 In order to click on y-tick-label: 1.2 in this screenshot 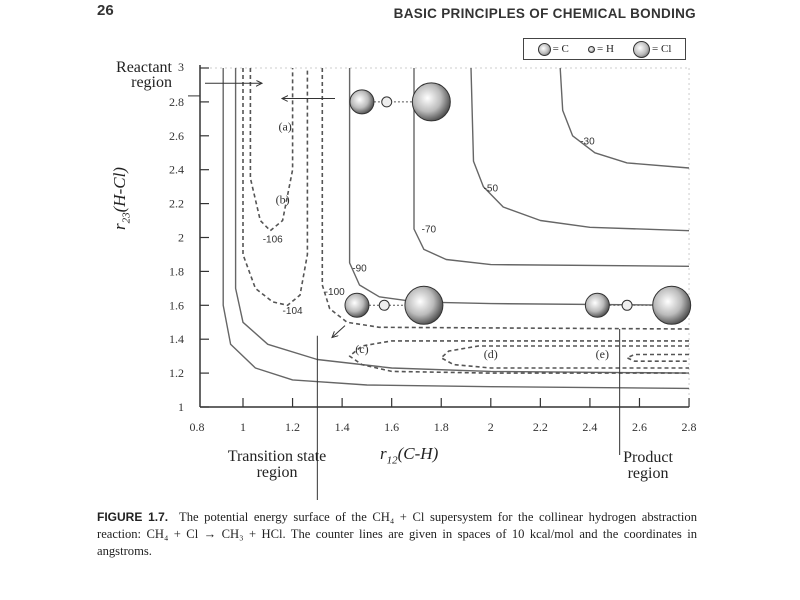, I will do `click(176, 373)`.